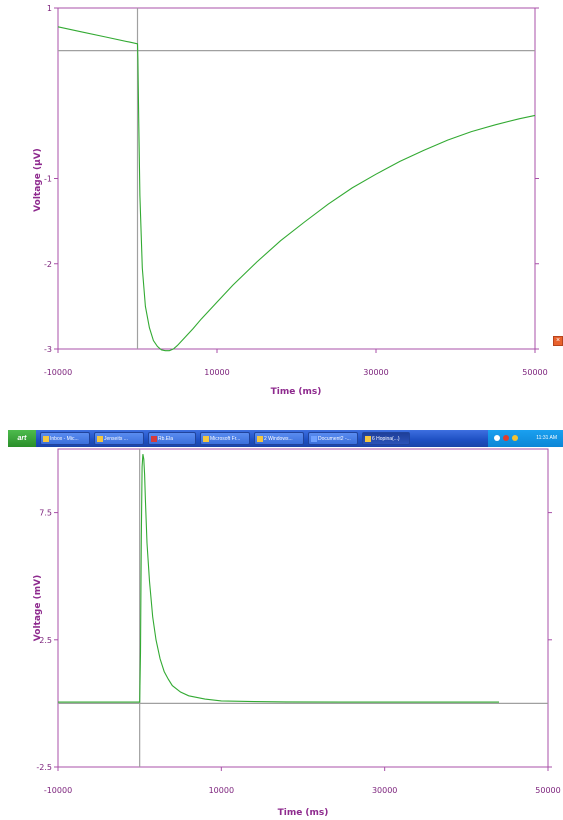  I want to click on envelope-icon, so click(46, 439).